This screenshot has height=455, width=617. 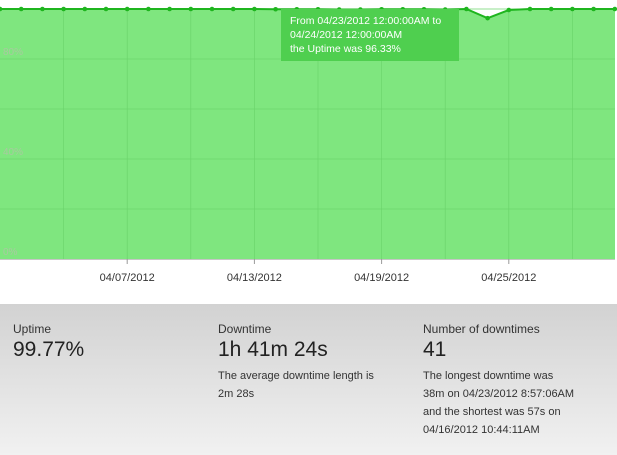 What do you see at coordinates (42, 9) in the screenshot?
I see `uptime-point-04/03` at bounding box center [42, 9].